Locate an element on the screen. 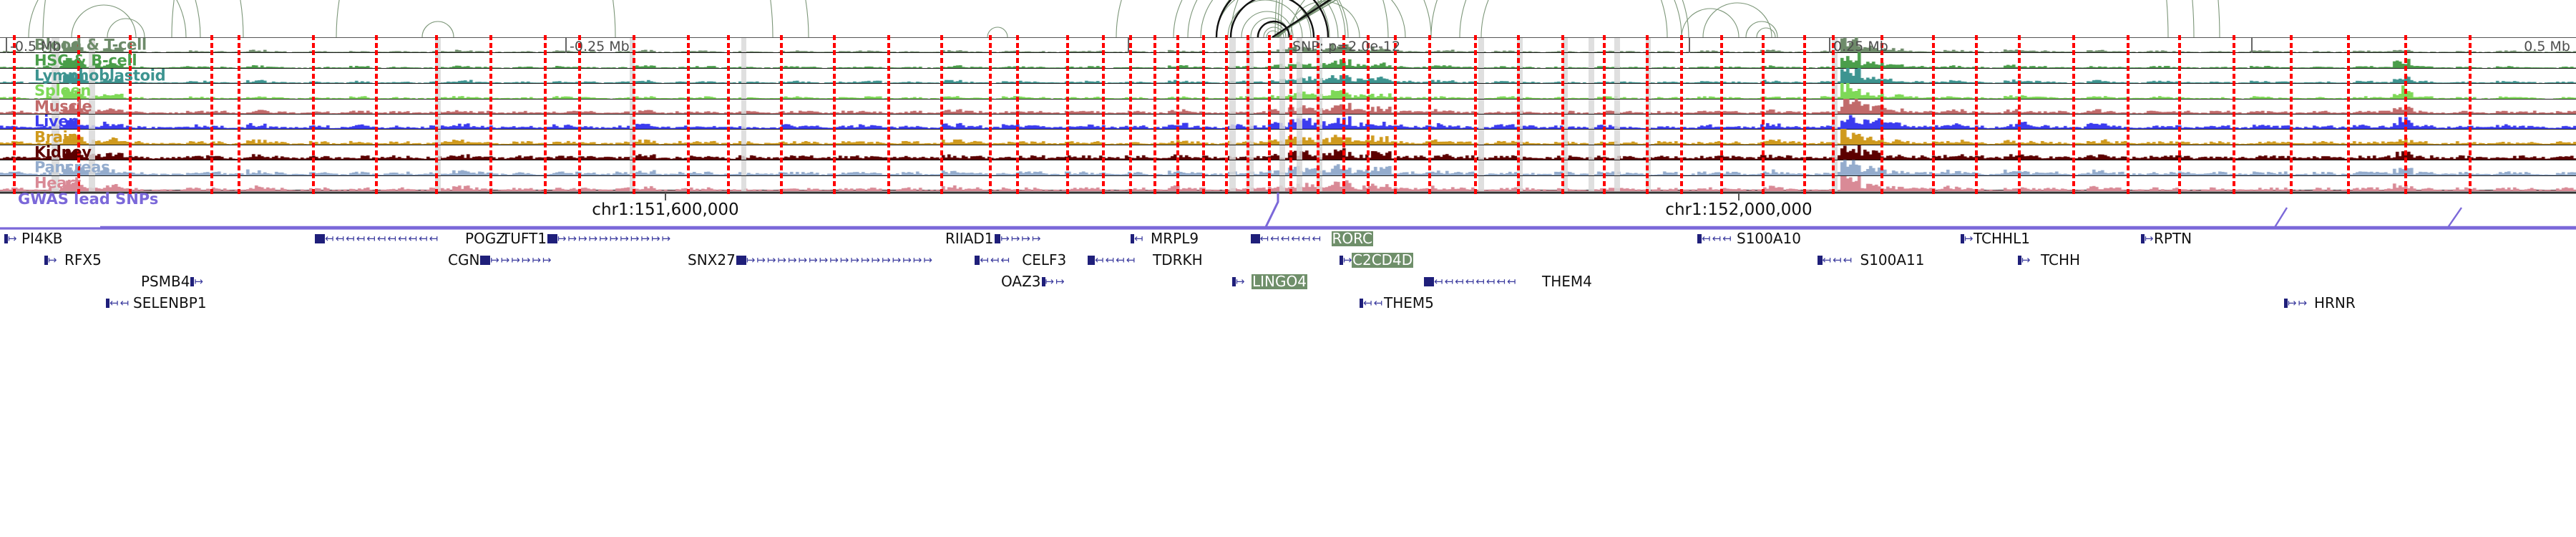  signal-track-row: Spleen is located at coordinates (1288, 91).